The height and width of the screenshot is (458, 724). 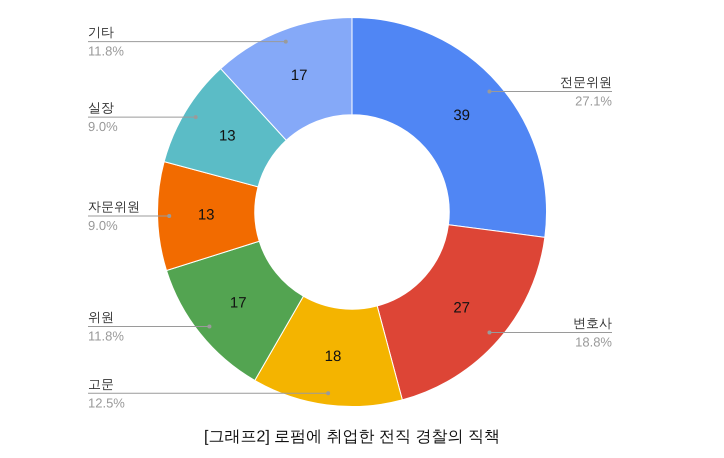 I want to click on slice-label: 자문위원, so click(x=114, y=206).